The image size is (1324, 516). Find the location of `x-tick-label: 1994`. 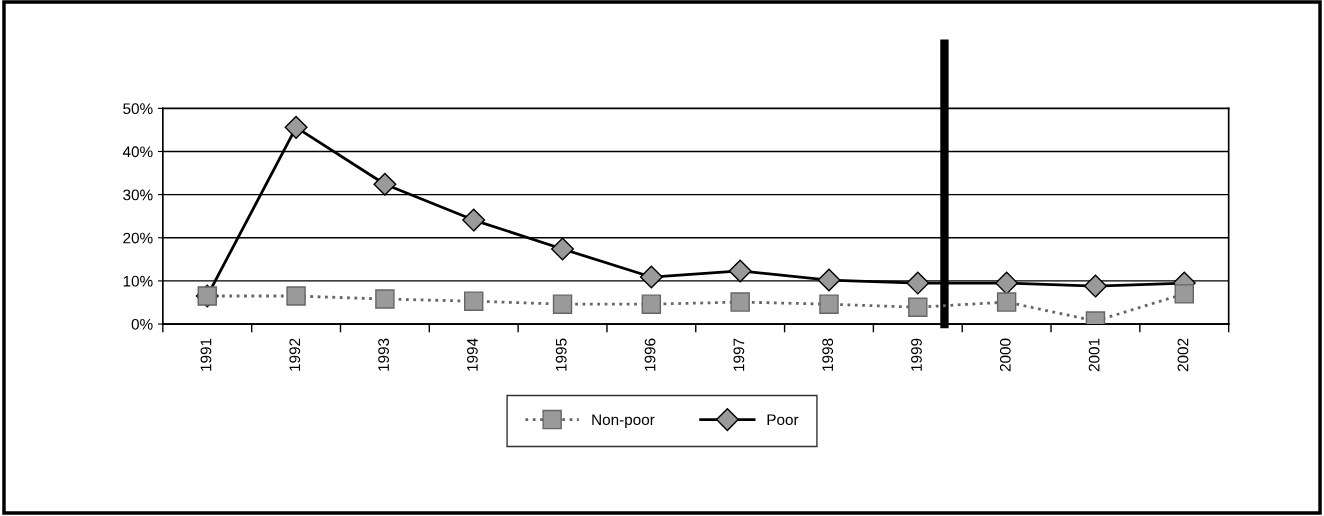

x-tick-label: 1994 is located at coordinates (472, 354).